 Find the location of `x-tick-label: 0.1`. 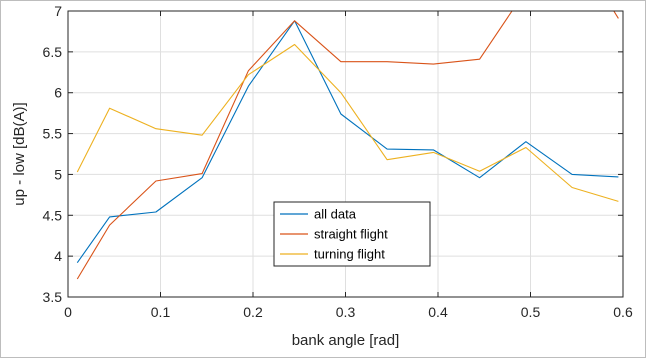

x-tick-label: 0.1 is located at coordinates (161, 312).